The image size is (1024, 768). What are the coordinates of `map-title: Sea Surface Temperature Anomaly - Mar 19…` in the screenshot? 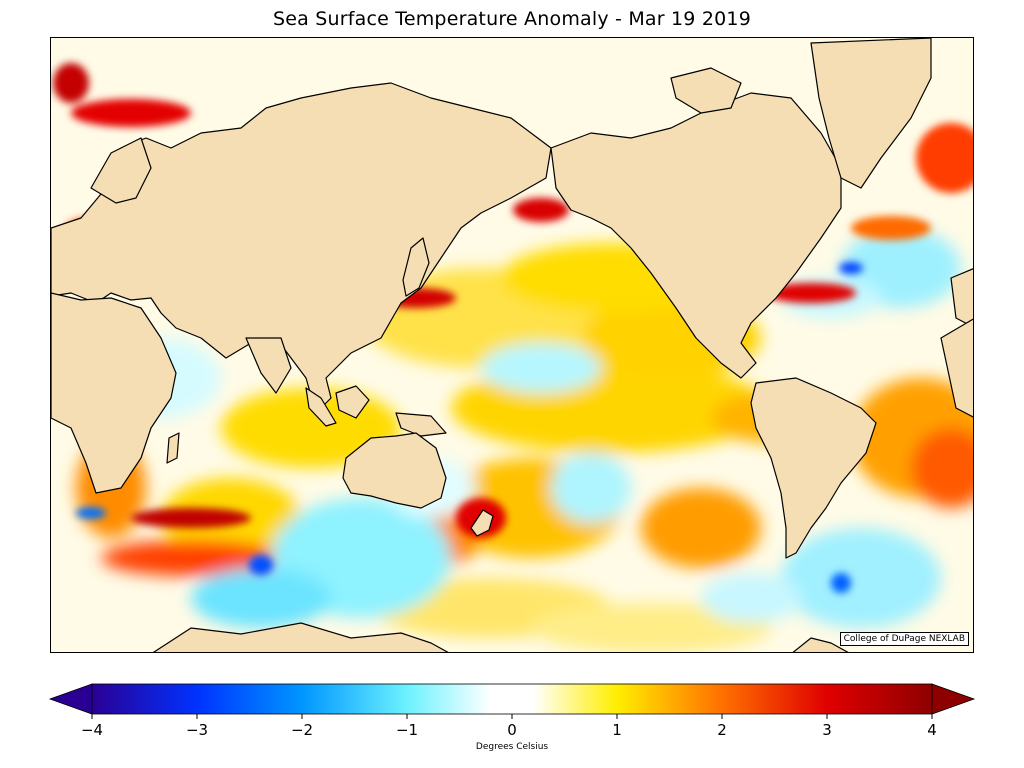 It's located at (512, 19).